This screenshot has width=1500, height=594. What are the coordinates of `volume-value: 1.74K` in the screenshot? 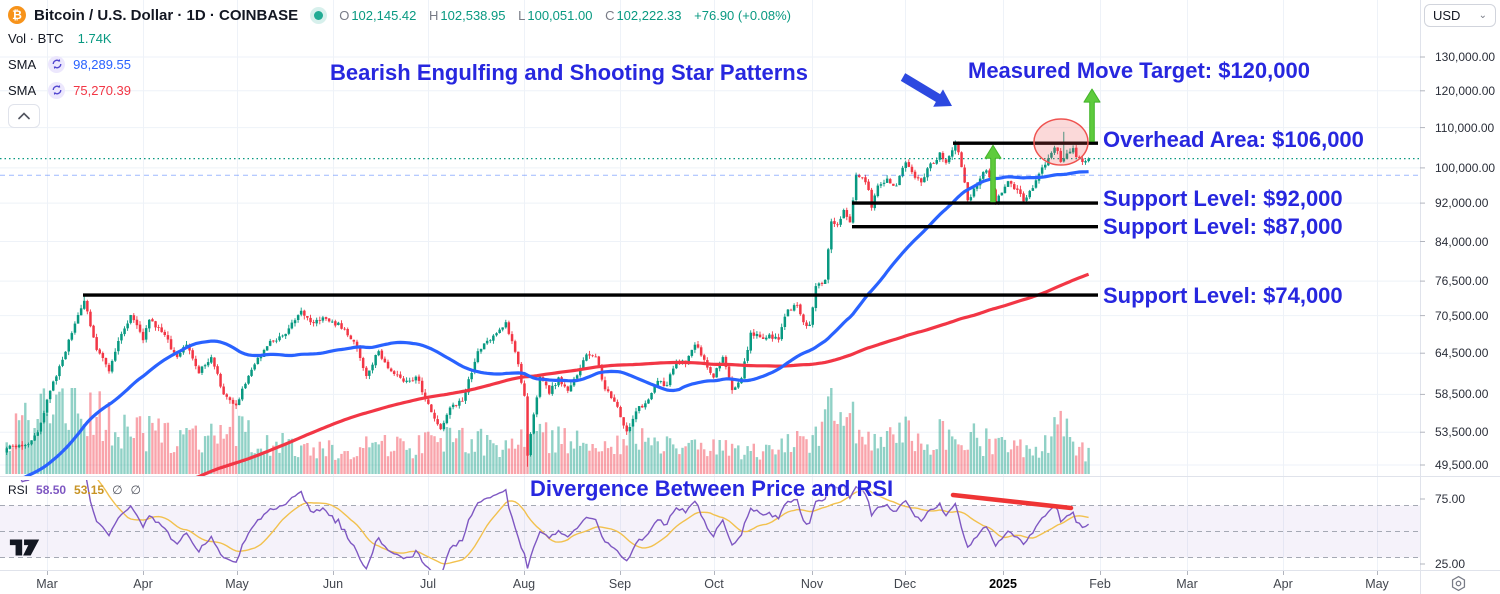 It's located at (94, 38).